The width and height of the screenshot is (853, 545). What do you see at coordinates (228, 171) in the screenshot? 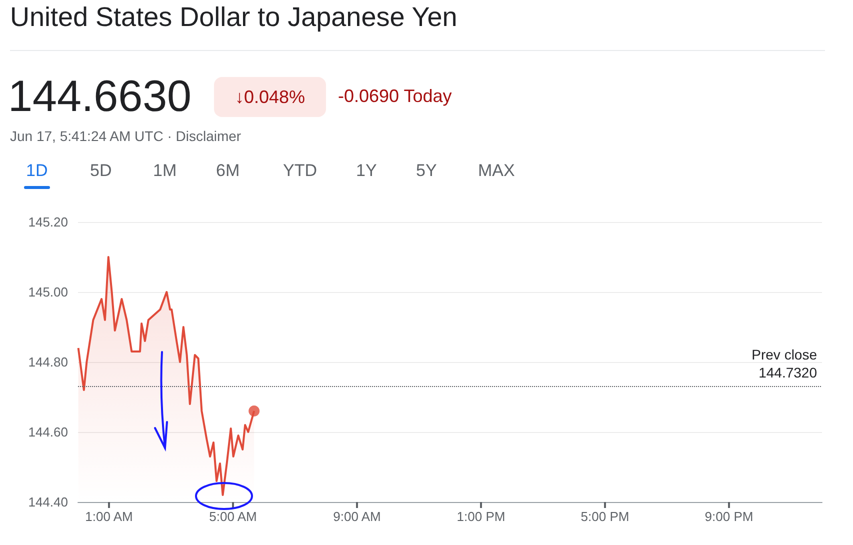
I see `text: 6M` at bounding box center [228, 171].